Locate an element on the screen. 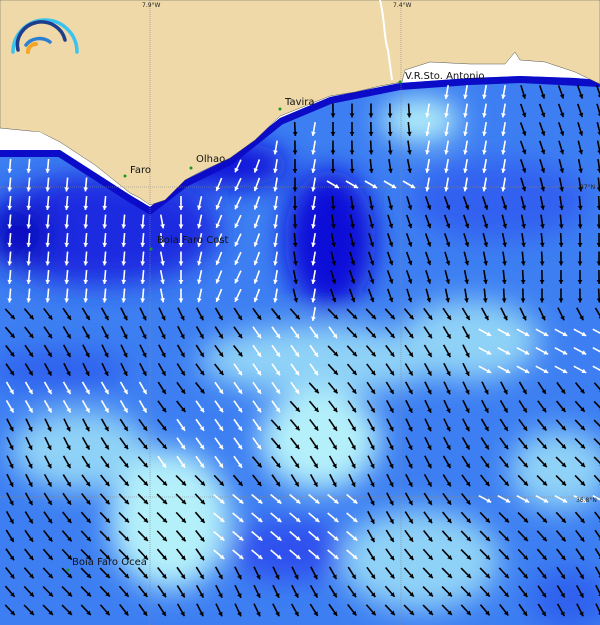 The height and width of the screenshot is (625, 600). buoy-faro-ocea: Boia Faro Ocea is located at coordinates (109, 562).